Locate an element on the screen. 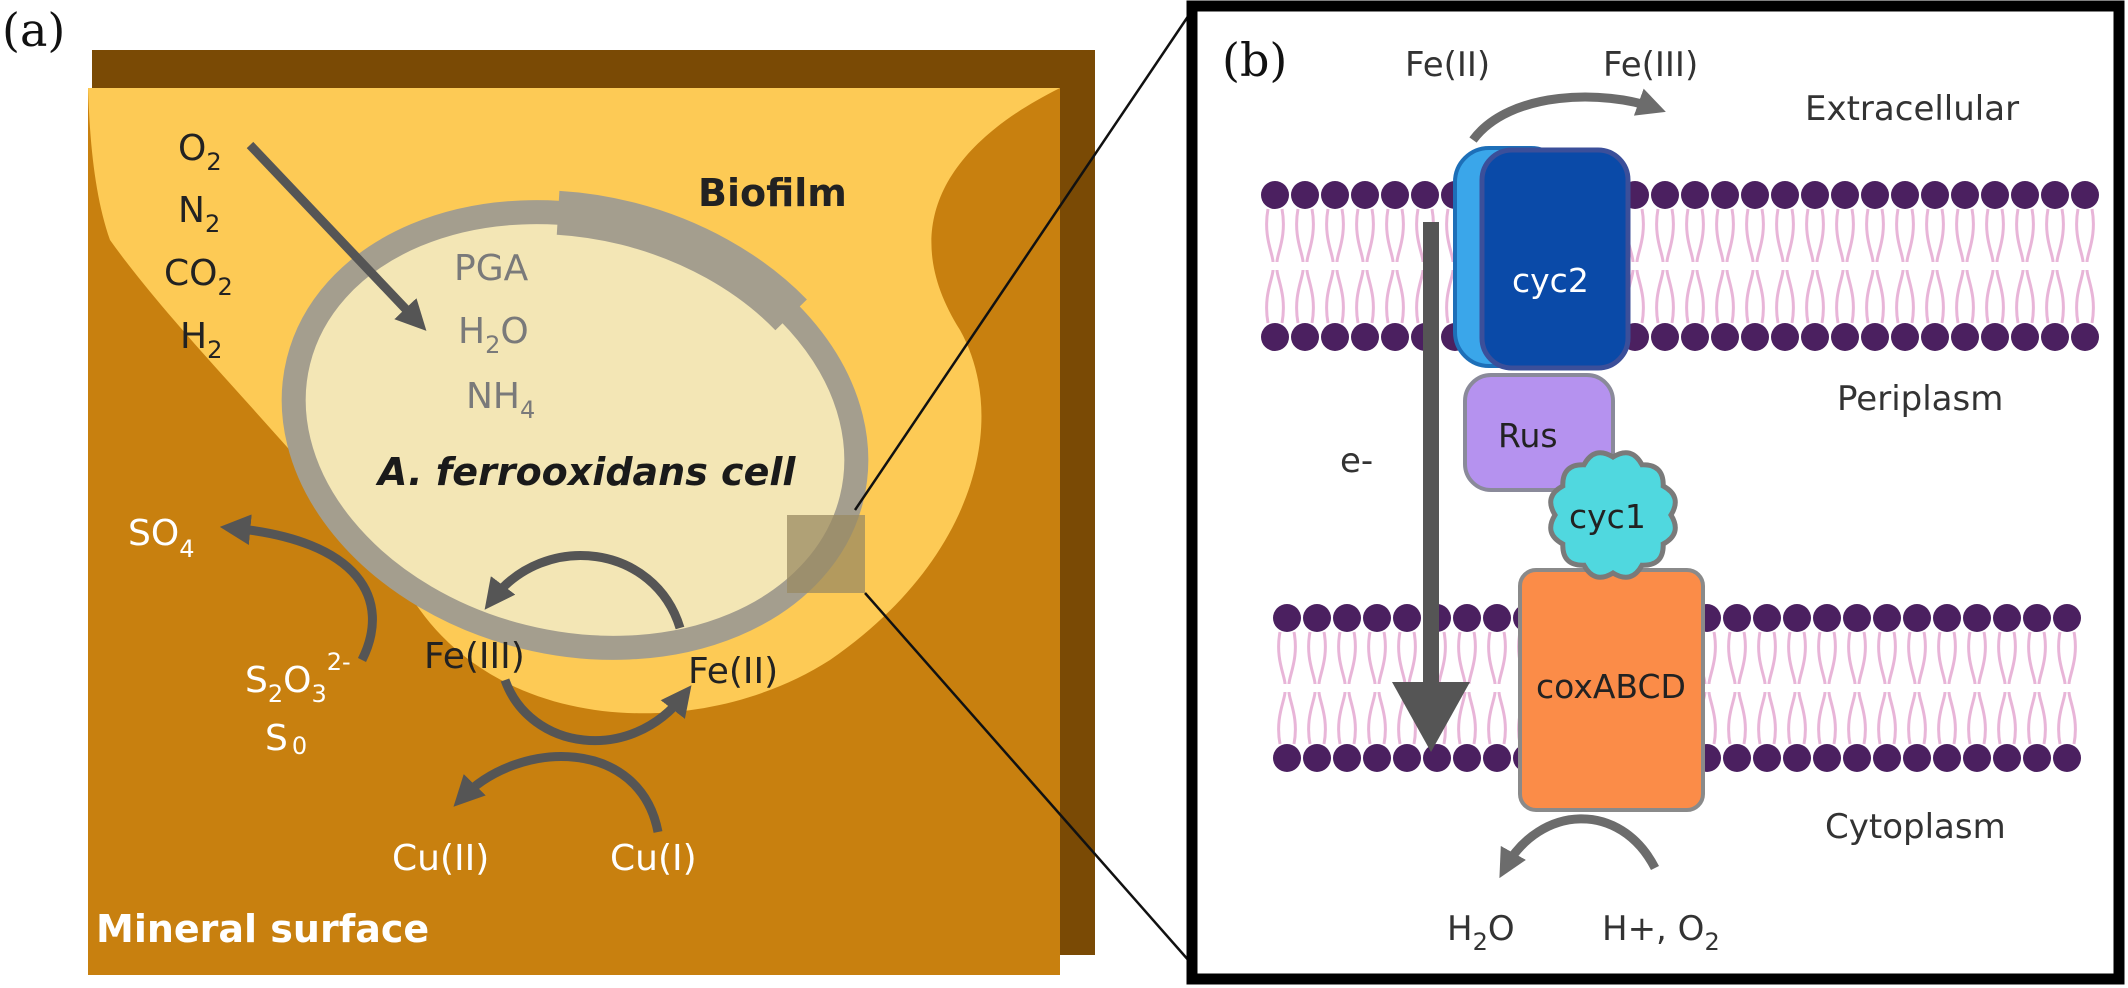 The height and width of the screenshot is (988, 2128). panel-b-label: (b) is located at coordinates (1254, 60).